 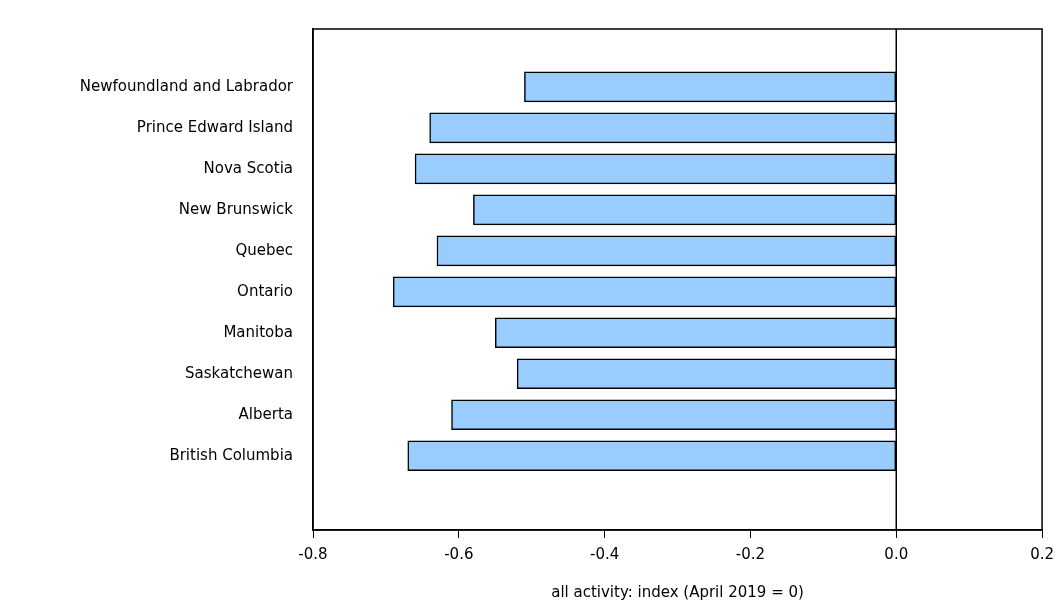 What do you see at coordinates (248, 167) in the screenshot?
I see `y-tick-label: Nova Scotia` at bounding box center [248, 167].